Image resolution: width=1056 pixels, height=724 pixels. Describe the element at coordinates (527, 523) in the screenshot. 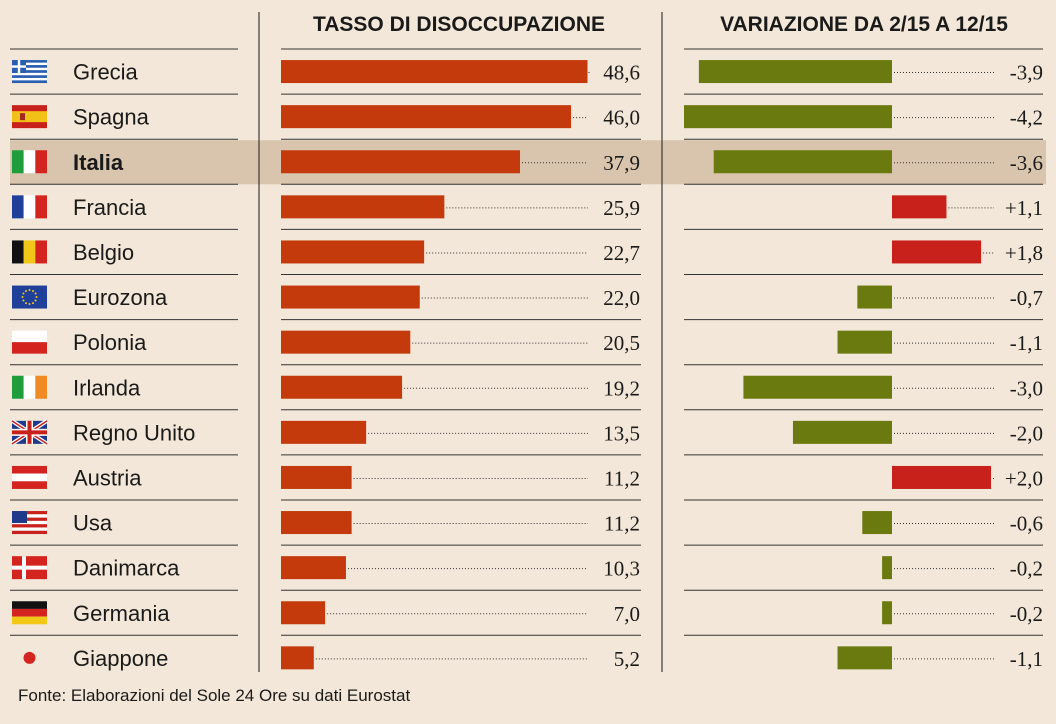

I see `table-row: Usa 11,2 -0,6` at that location.